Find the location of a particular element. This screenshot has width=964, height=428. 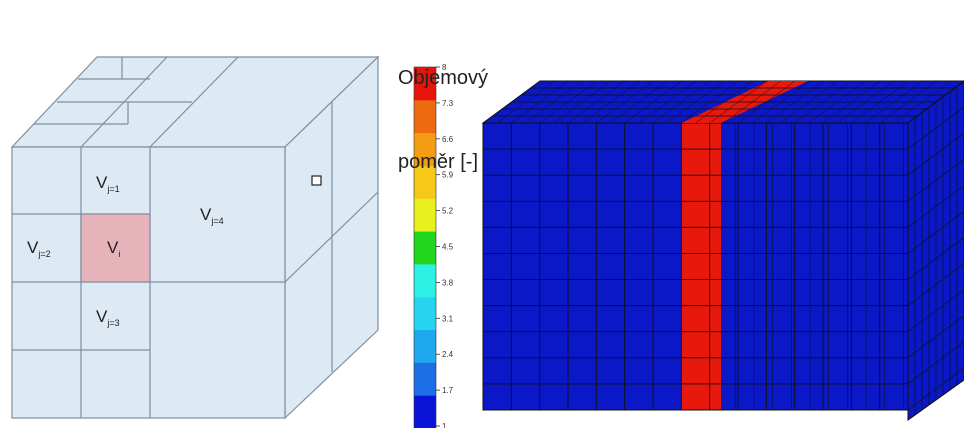

color-scale: 8 7.3 6.6 5.9 5.2 4.5 3.8 3.1 2.4 1.7 1 is located at coordinates (433, 245).